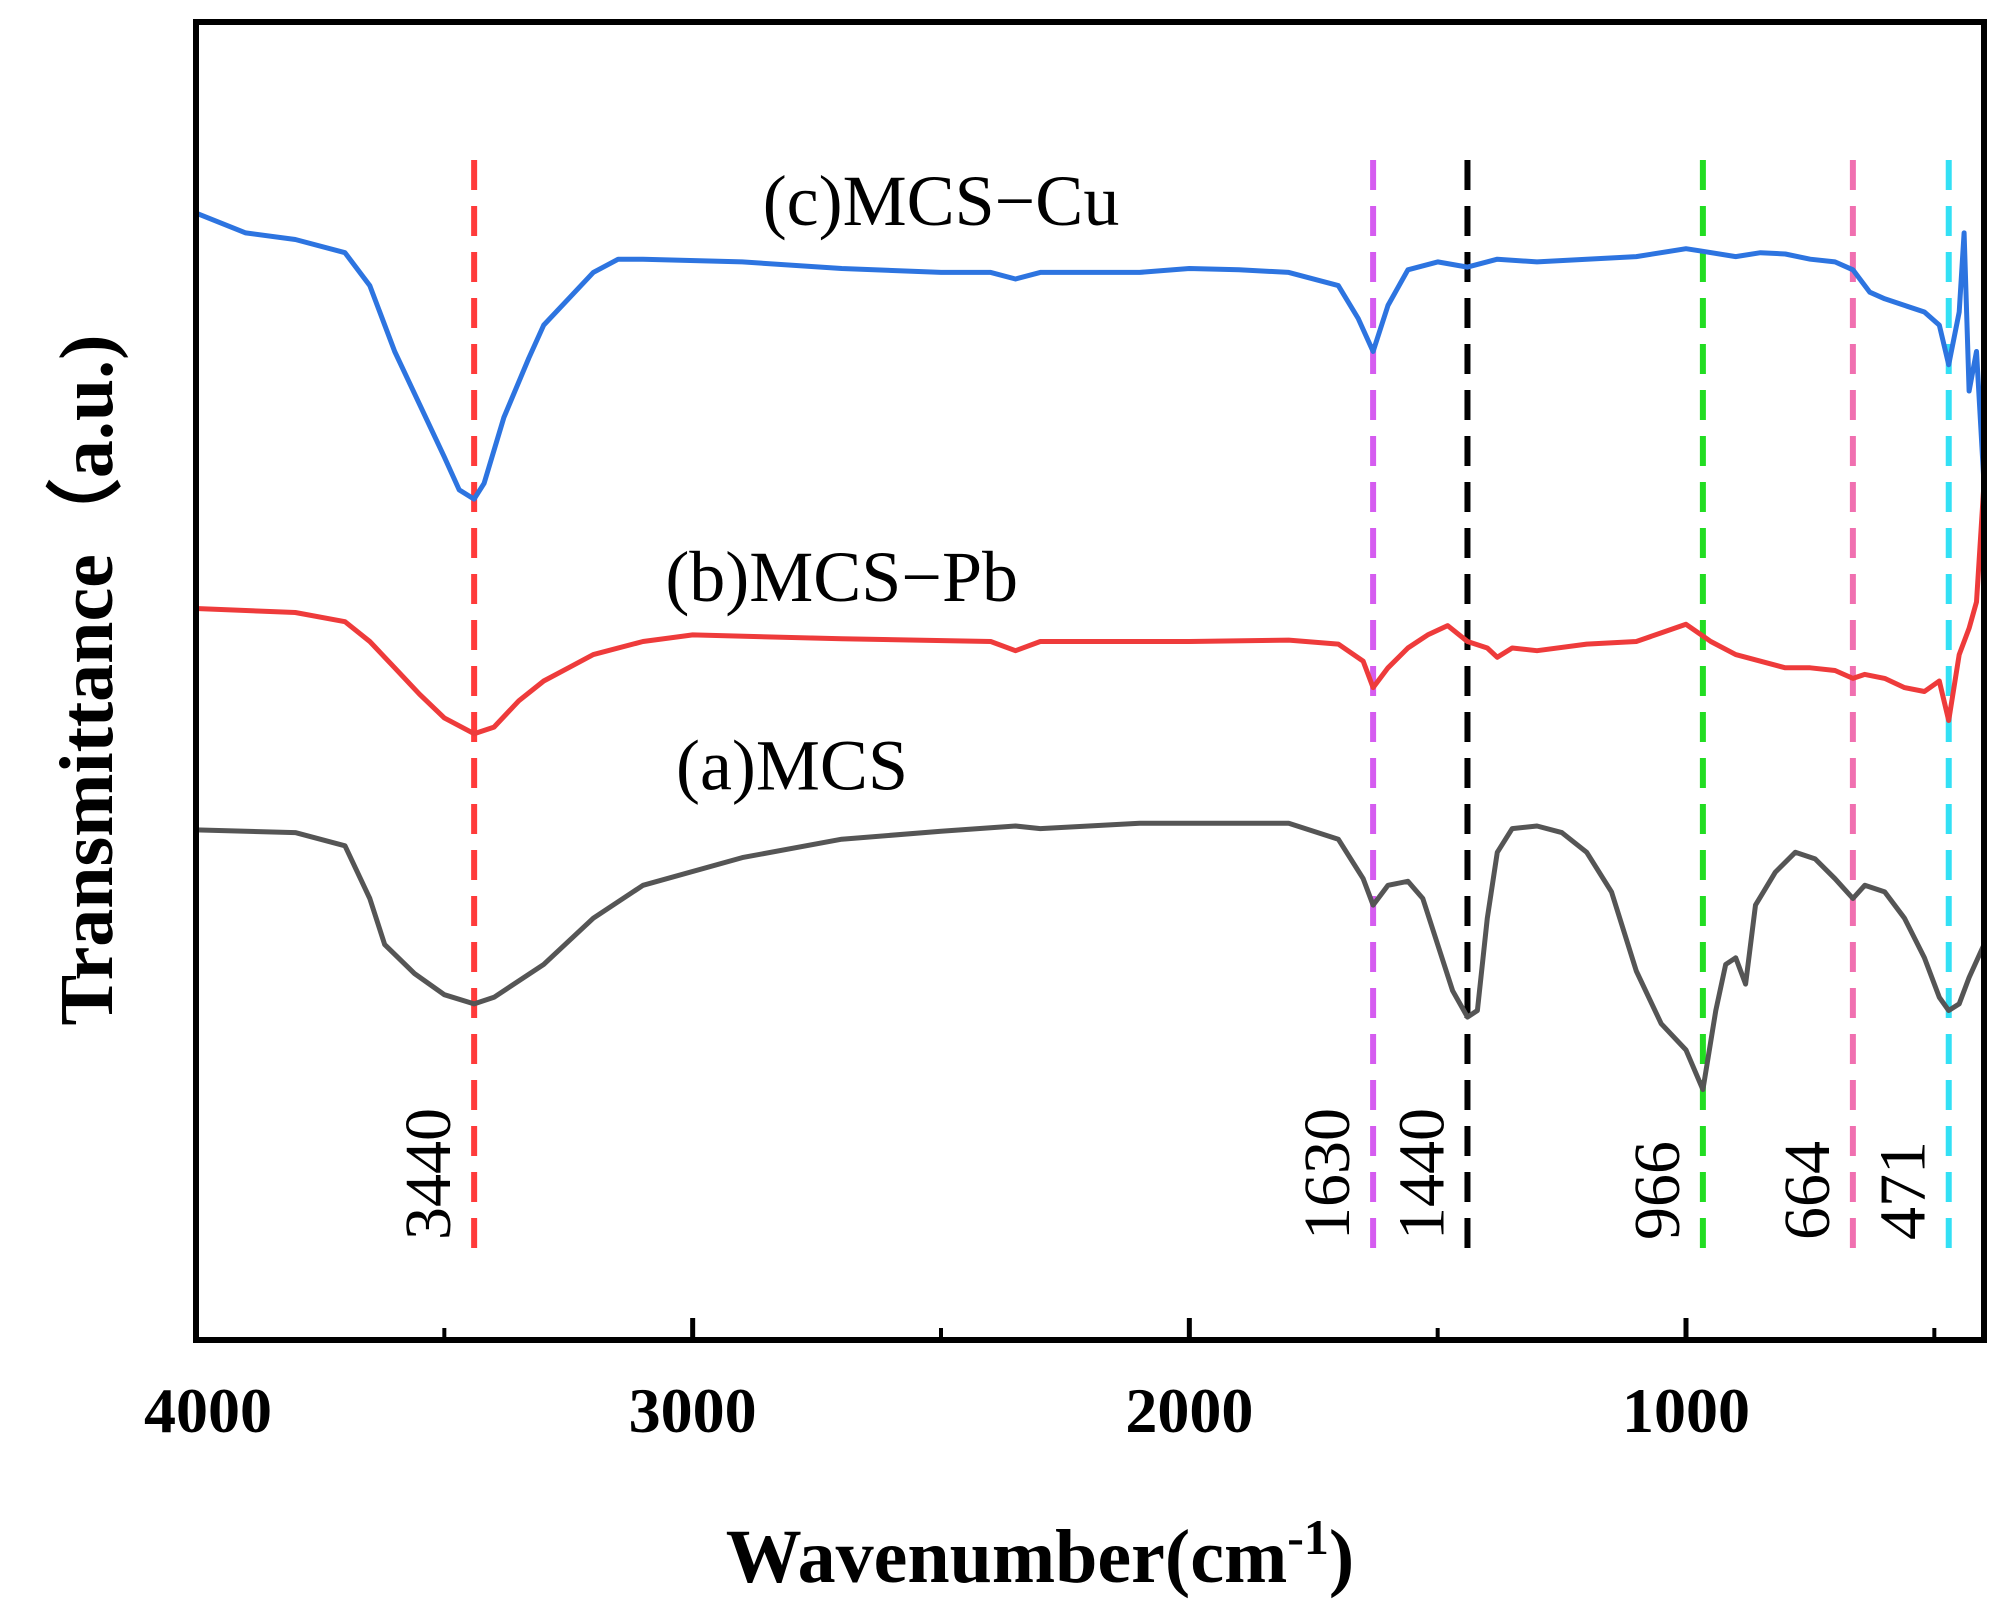 Image resolution: width=1998 pixels, height=1618 pixels. I want to click on x-axis-title-superscript: -1, so click(1308, 1537).